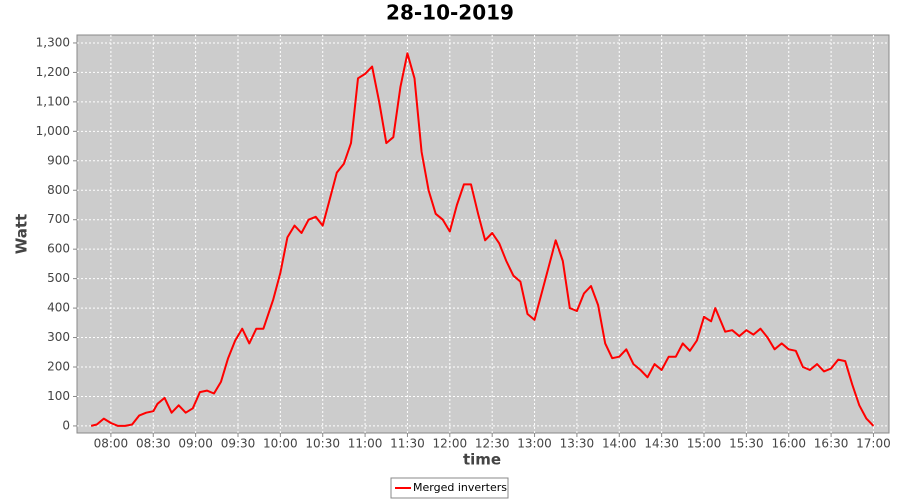 The height and width of the screenshot is (500, 900). Describe the element at coordinates (111, 444) in the screenshot. I see `x-tick-label: 08:00` at that location.